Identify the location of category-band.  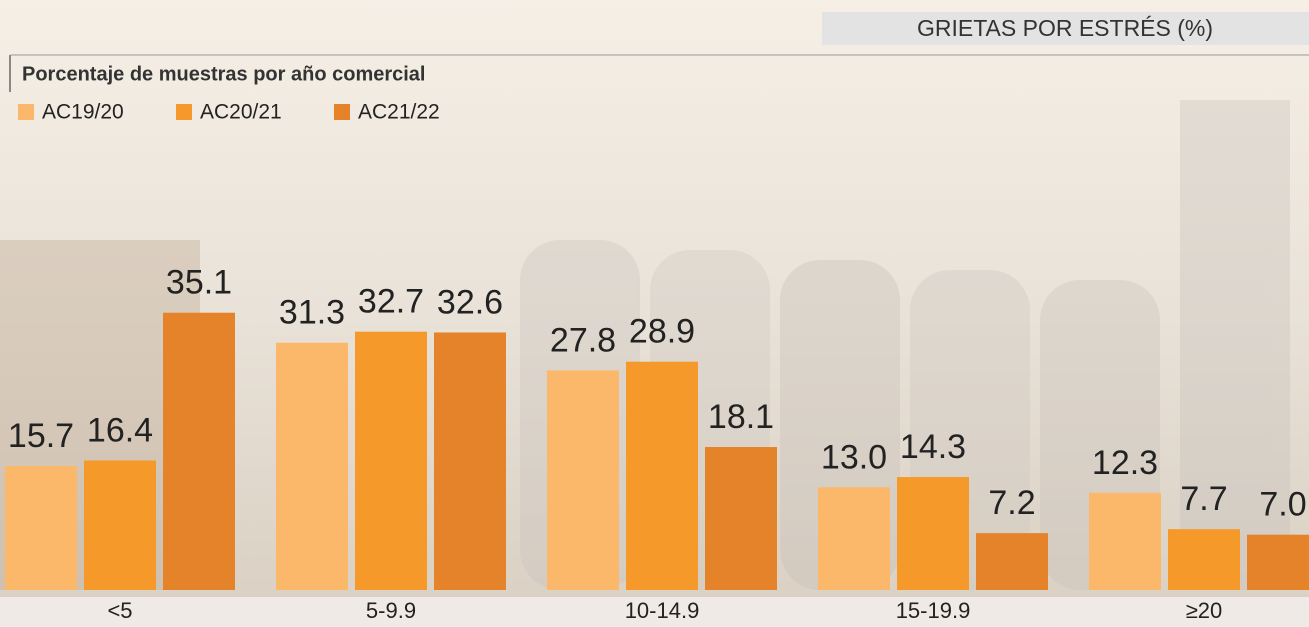
(654, 612).